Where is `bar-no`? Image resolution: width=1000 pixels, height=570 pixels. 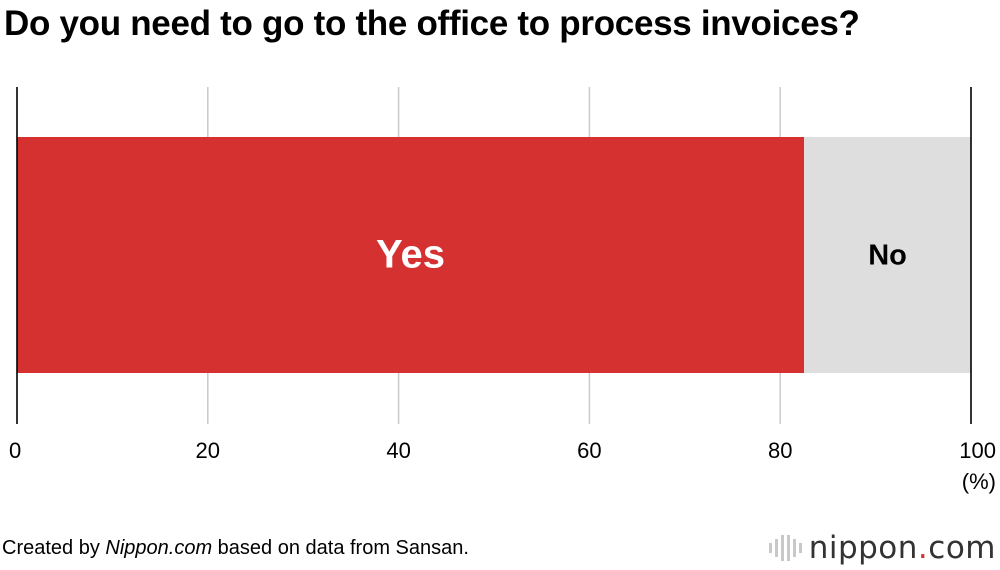 bar-no is located at coordinates (887, 255).